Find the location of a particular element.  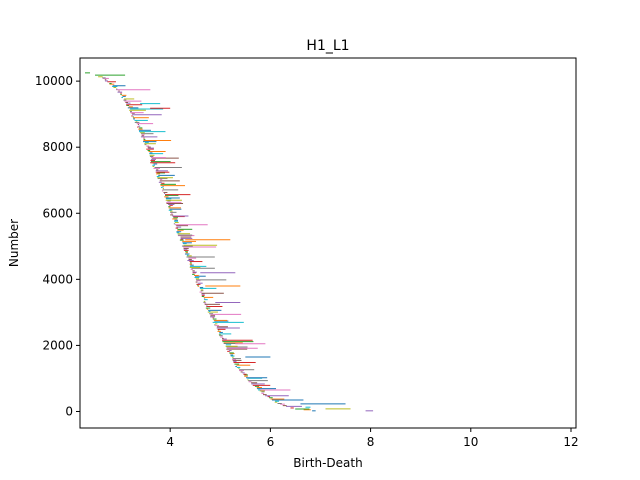

x-tick-label: 6 is located at coordinates (271, 442).